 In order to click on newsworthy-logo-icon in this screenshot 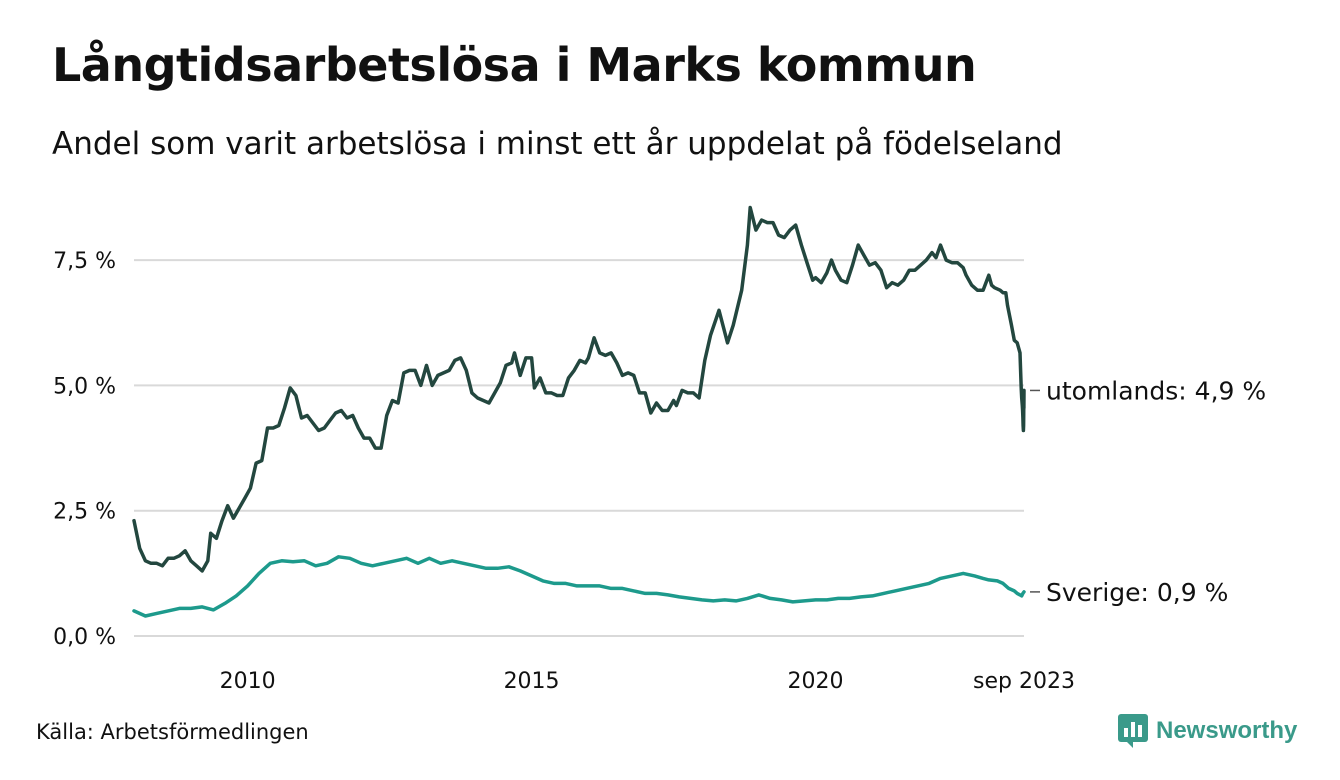, I will do `click(1133, 731)`.